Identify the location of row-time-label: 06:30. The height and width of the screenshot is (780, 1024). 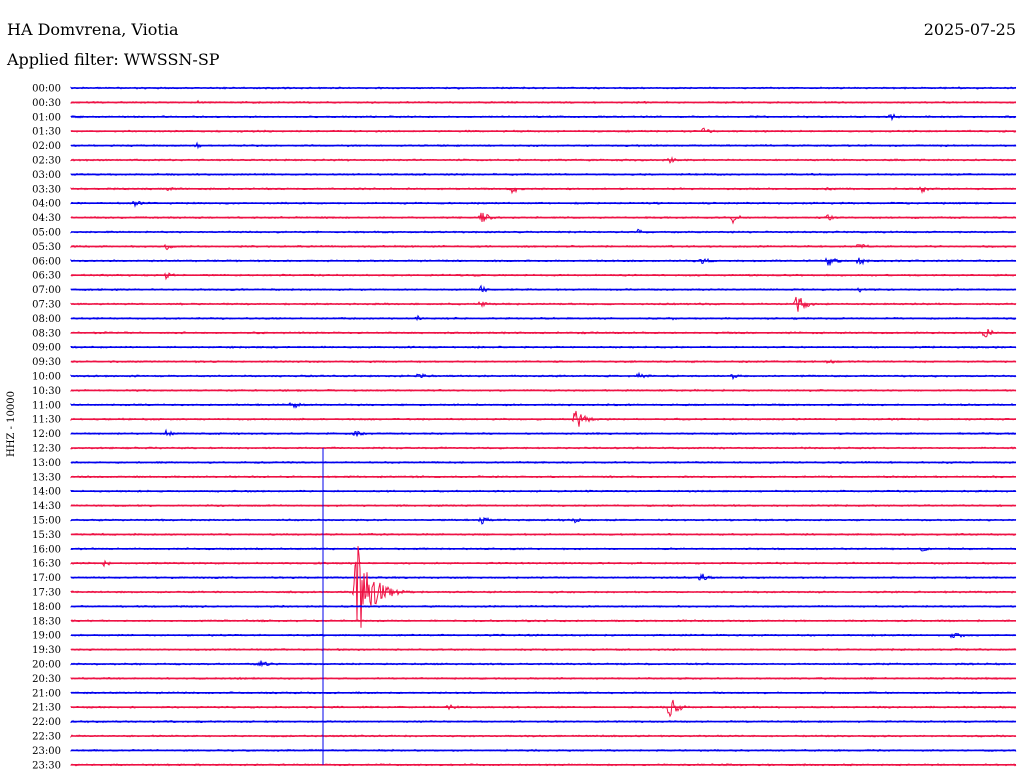
(46, 276).